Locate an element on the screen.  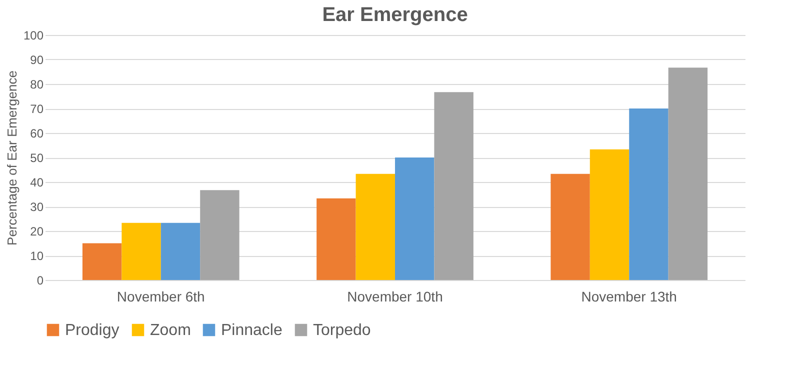
y-tick-label: 0 is located at coordinates (40, 281).